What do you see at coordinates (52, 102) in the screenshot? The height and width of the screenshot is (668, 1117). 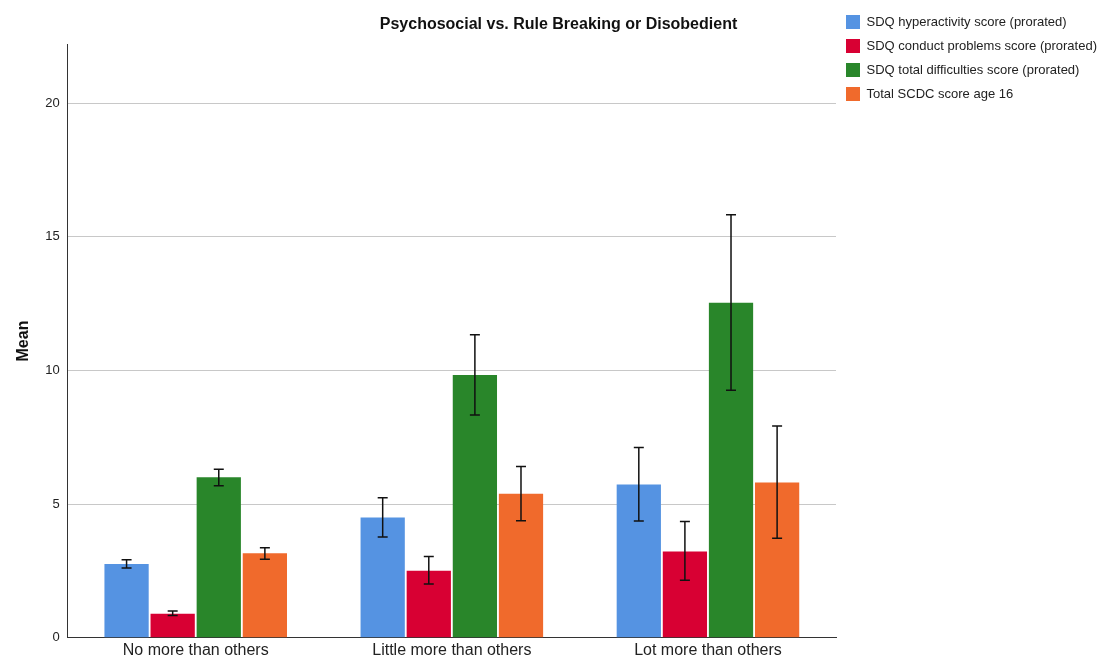 I see `y-tick-label: 20` at bounding box center [52, 102].